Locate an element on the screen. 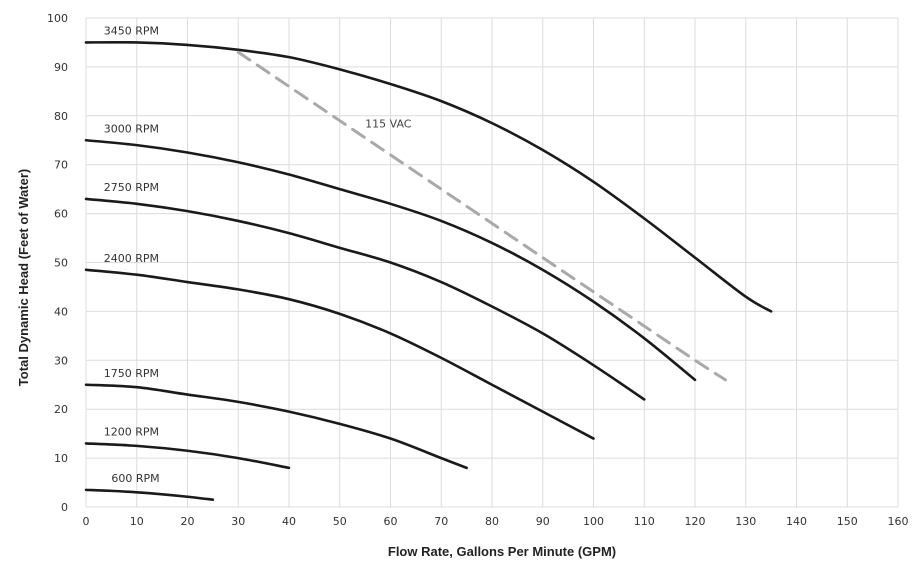 This screenshot has width=913, height=564. y-tick-label: 50 is located at coordinates (61, 263).